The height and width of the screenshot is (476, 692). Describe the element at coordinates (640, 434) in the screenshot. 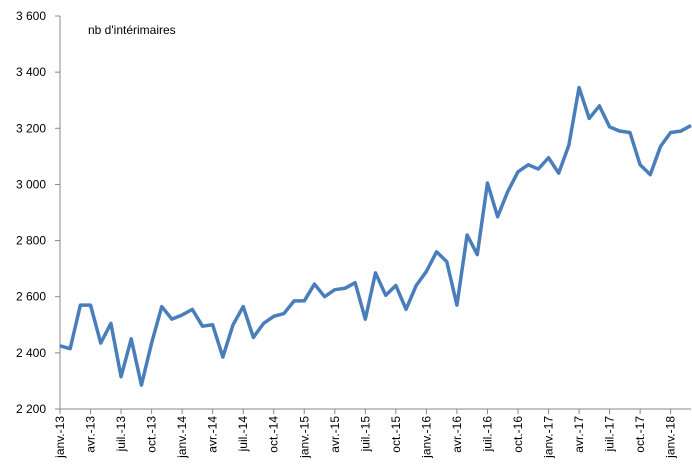

I see `x-tick-label: oct.-17` at that location.